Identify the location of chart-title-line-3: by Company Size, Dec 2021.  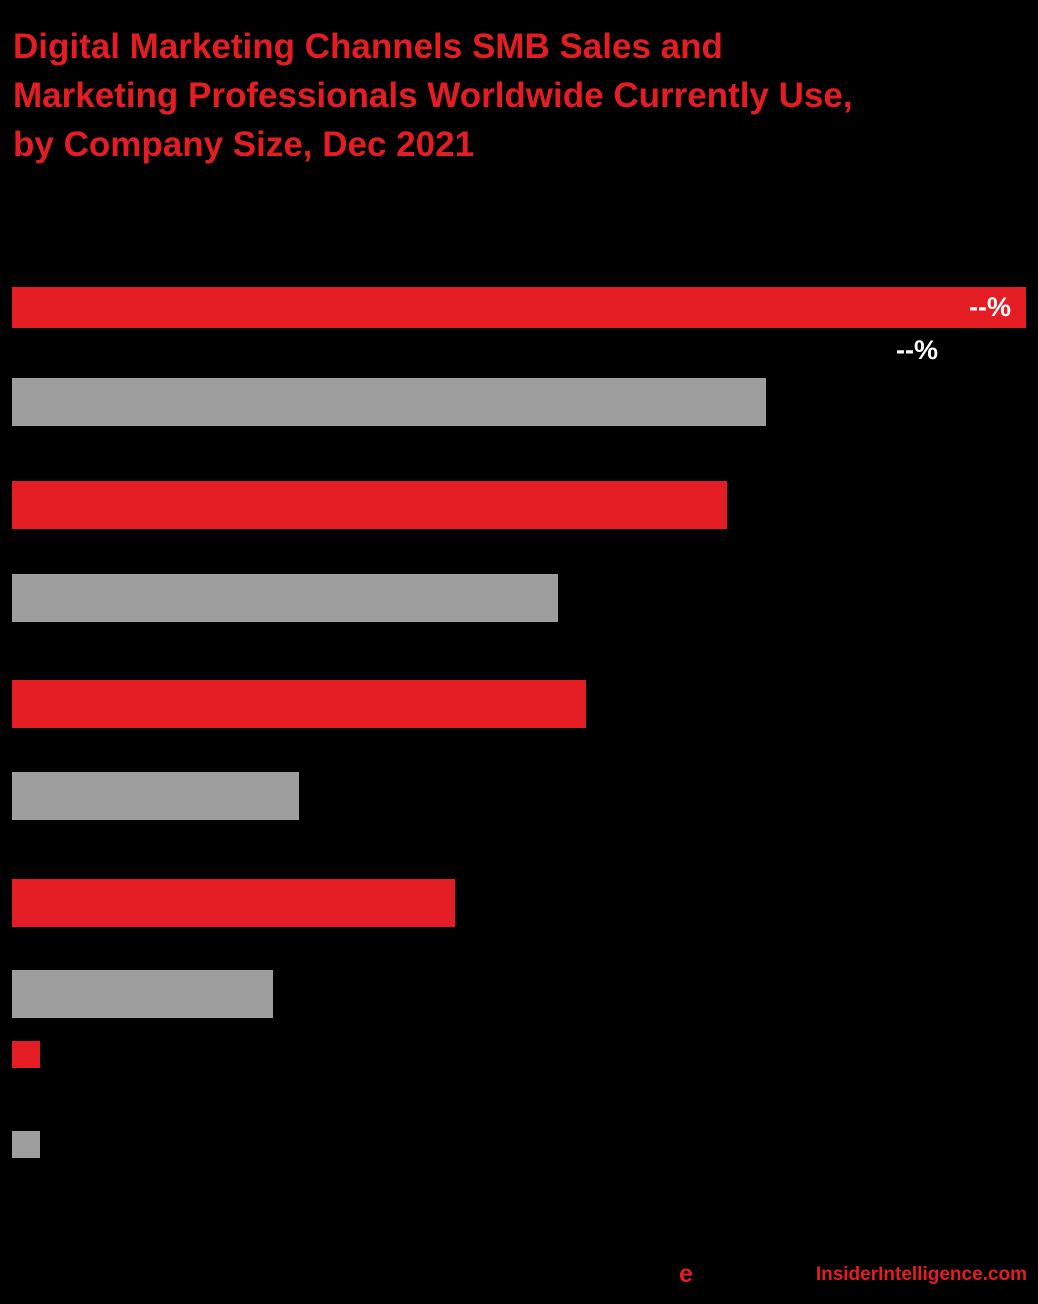
(244, 144).